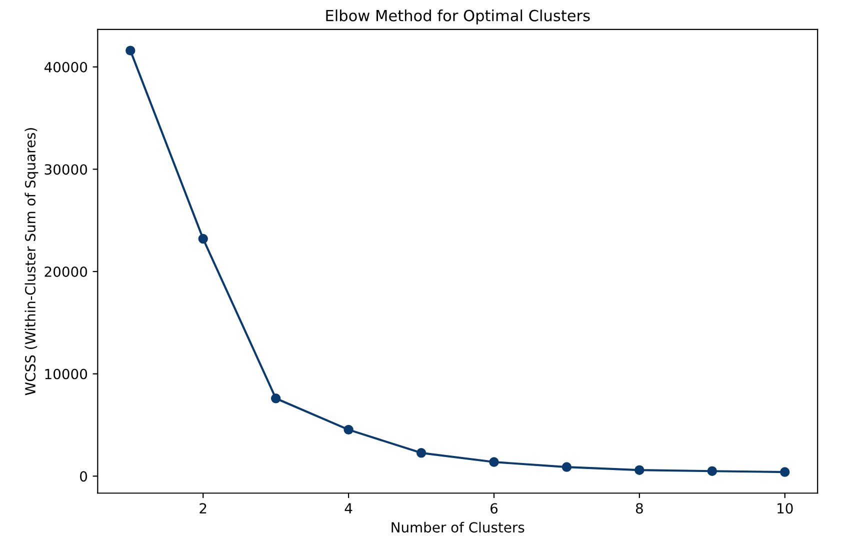 This screenshot has height=536, width=842. I want to click on y-tick-label: 30000, so click(66, 169).